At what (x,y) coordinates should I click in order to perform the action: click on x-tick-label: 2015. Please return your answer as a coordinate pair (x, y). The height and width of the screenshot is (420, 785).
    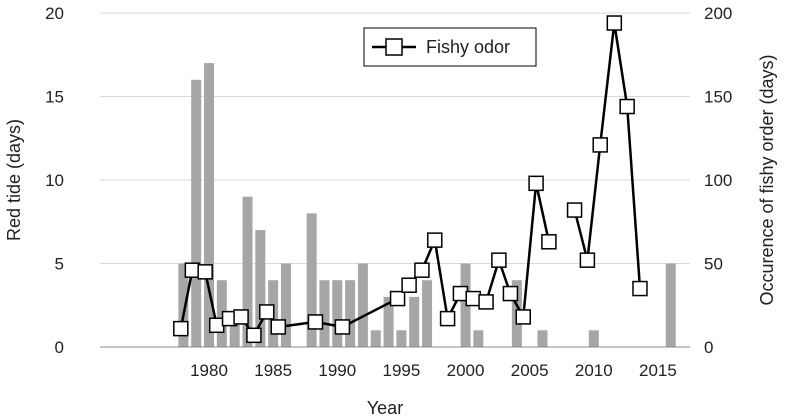
    Looking at the image, I should click on (658, 370).